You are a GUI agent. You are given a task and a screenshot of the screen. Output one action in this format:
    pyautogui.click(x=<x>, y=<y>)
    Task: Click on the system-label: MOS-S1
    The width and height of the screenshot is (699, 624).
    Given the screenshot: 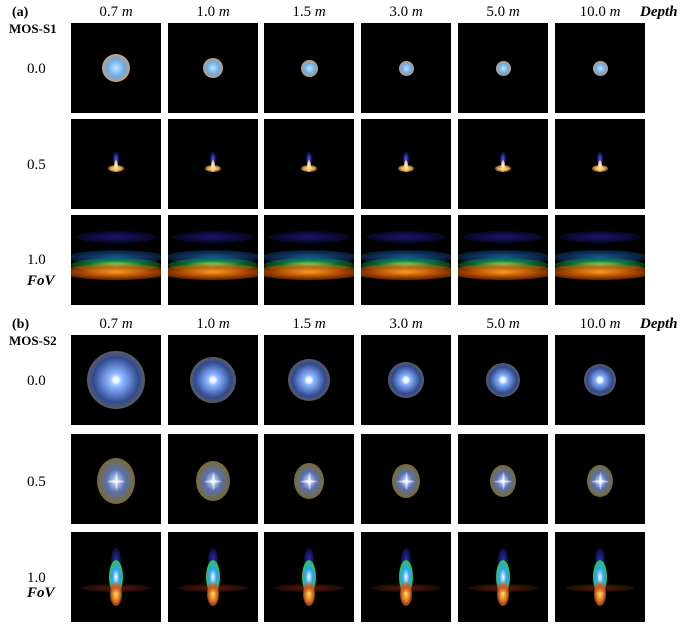 What is the action you would take?
    pyautogui.click(x=33, y=28)
    